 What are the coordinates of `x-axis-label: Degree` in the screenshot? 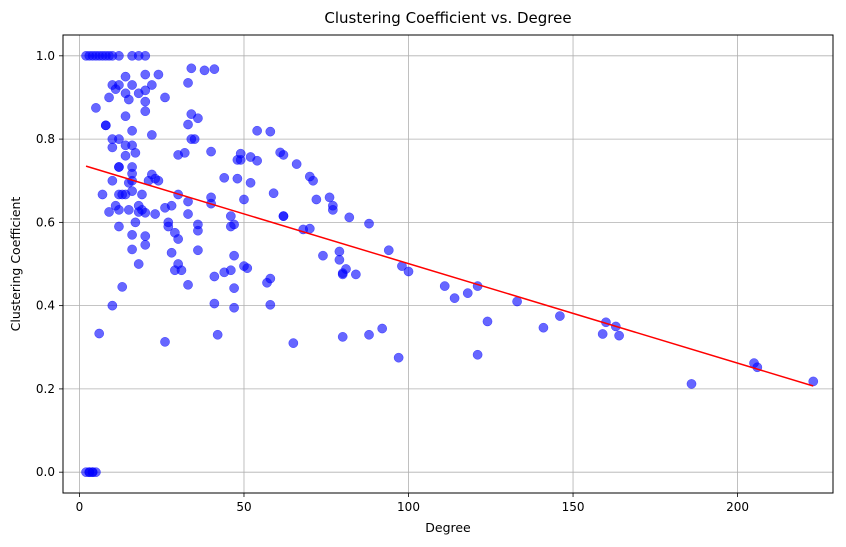 It's located at (448, 527).